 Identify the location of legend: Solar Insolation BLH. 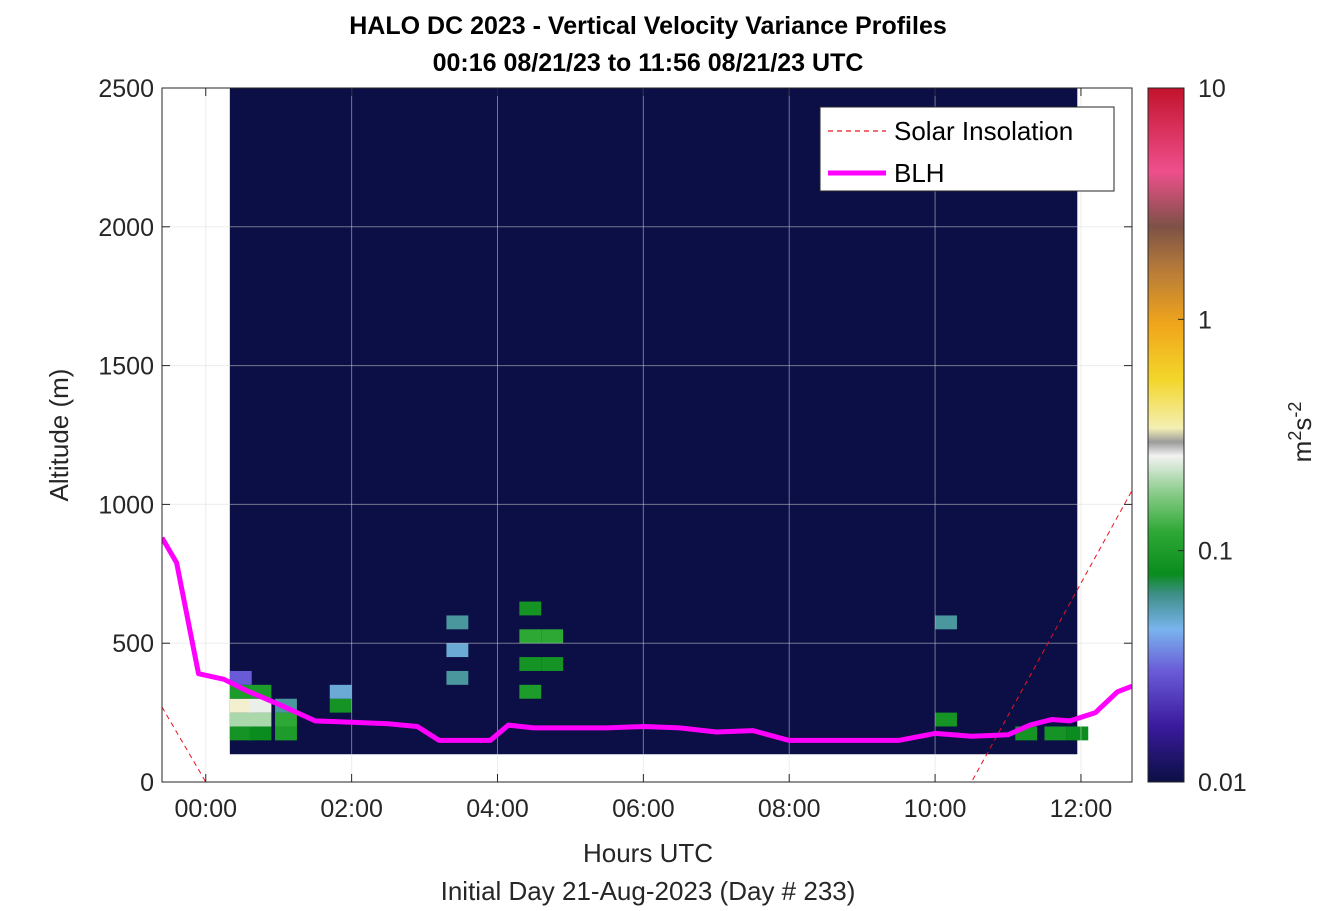
(967, 149).